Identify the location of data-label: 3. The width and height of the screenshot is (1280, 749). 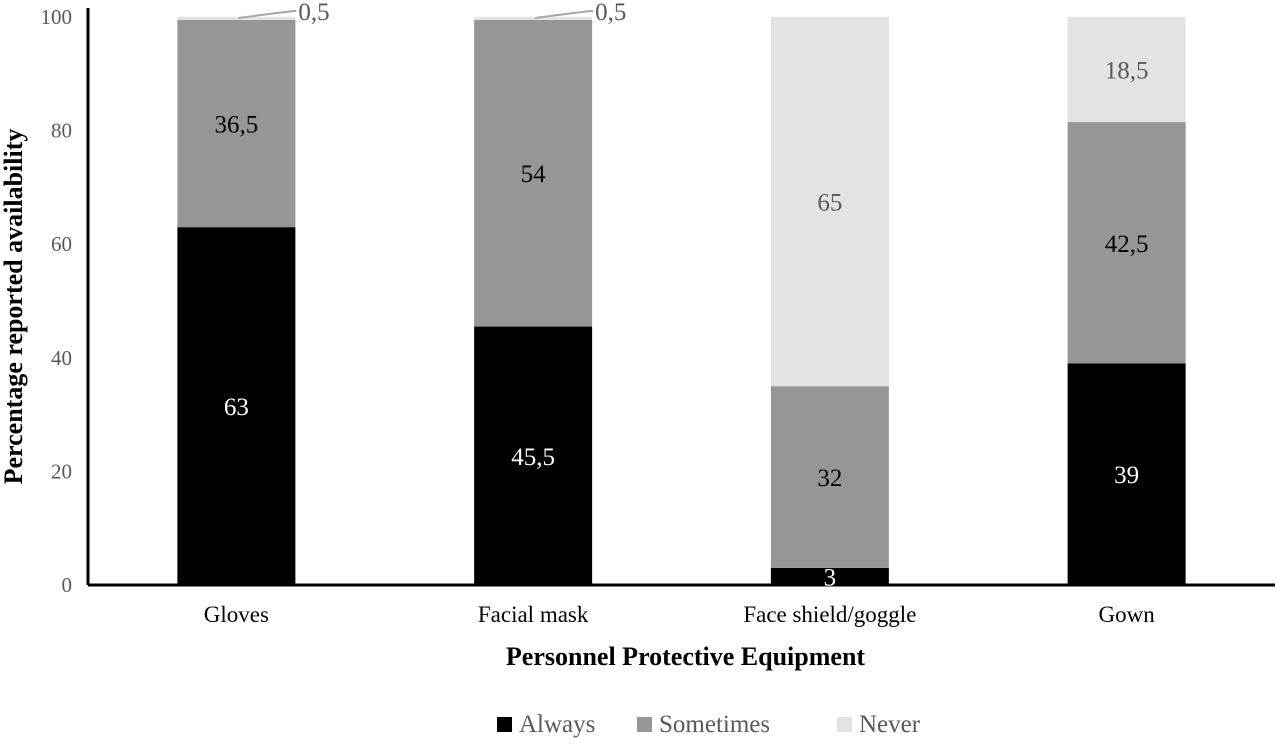
(830, 577).